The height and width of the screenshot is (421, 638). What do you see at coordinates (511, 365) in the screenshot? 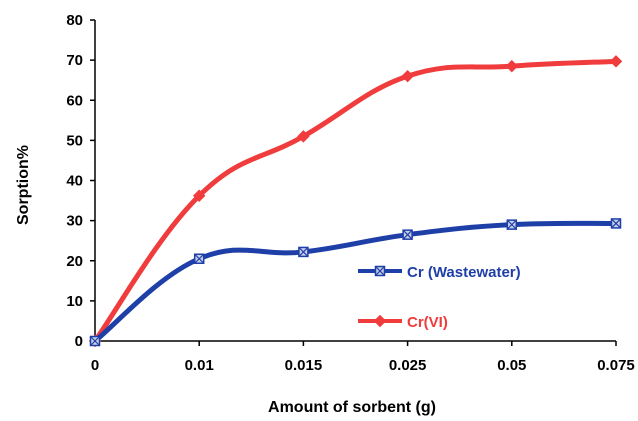
I see `x-tick-label: 0.05` at bounding box center [511, 365].